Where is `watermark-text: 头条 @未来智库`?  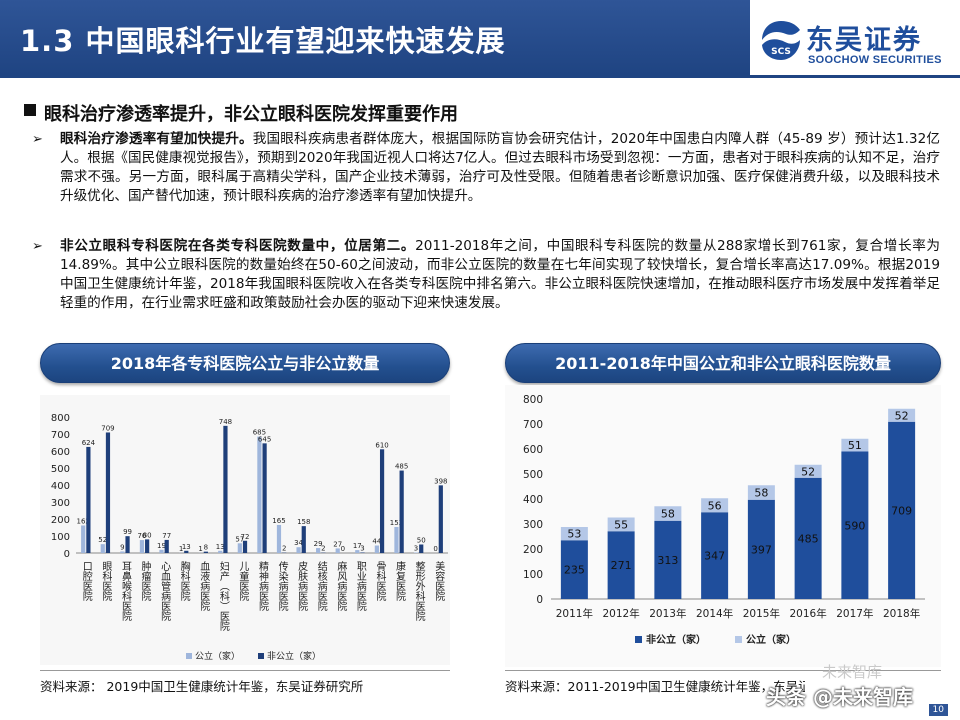 watermark-text: 头条 @未来智库 is located at coordinates (839, 697).